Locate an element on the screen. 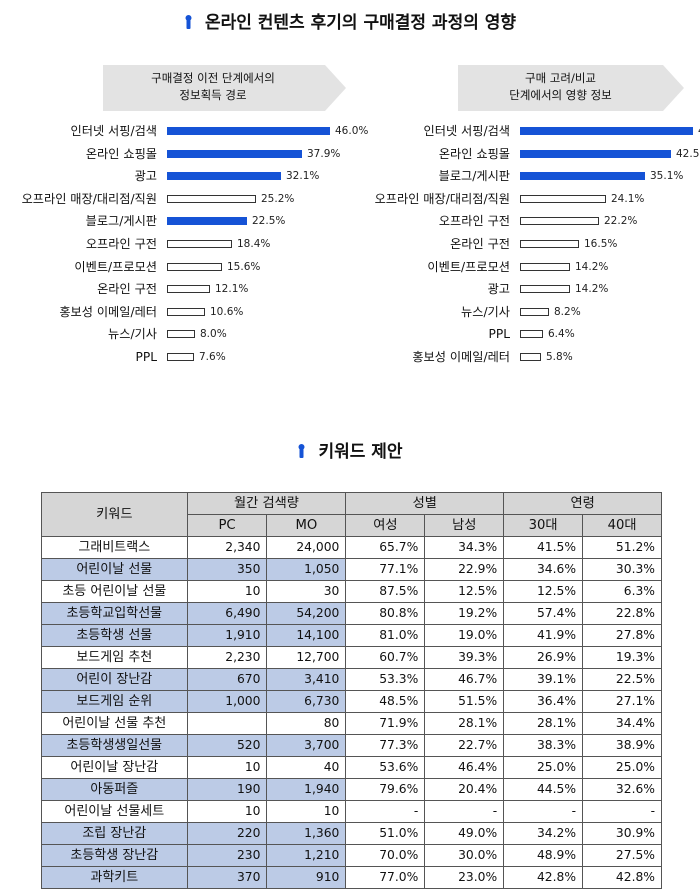  table-row: 어린이날 장난감 10 40 53.6% 46.4% 25.0% 25.0% is located at coordinates (351, 767).